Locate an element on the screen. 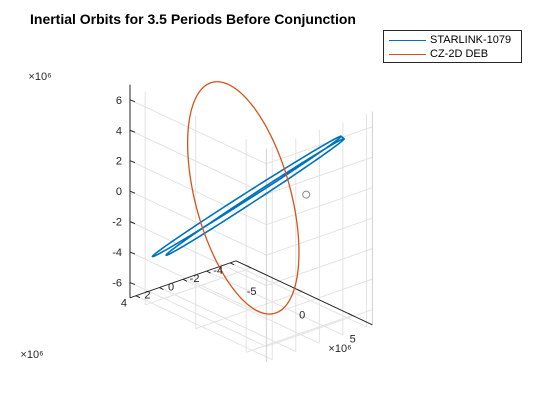 Image resolution: width=560 pixels, height=420 pixels. series-line-cz-2d-deb is located at coordinates (243, 198).